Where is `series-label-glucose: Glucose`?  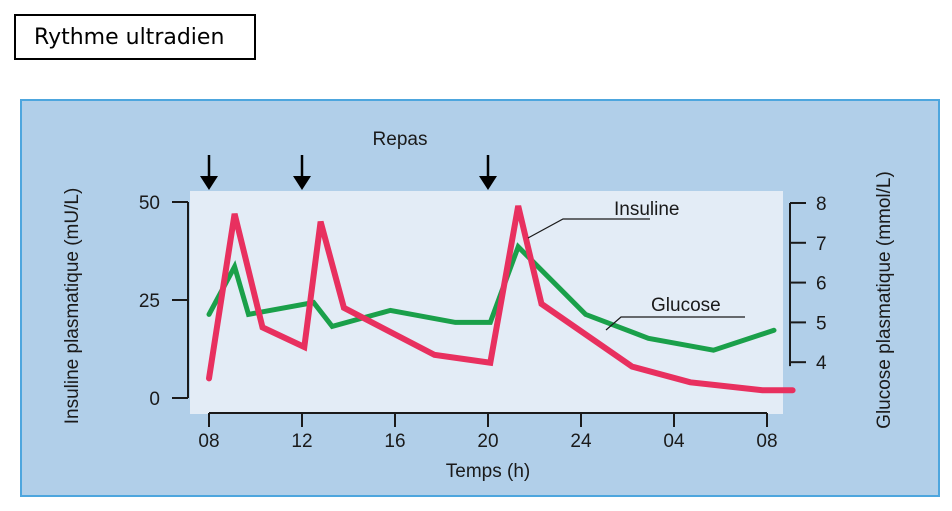 series-label-glucose: Glucose is located at coordinates (686, 305).